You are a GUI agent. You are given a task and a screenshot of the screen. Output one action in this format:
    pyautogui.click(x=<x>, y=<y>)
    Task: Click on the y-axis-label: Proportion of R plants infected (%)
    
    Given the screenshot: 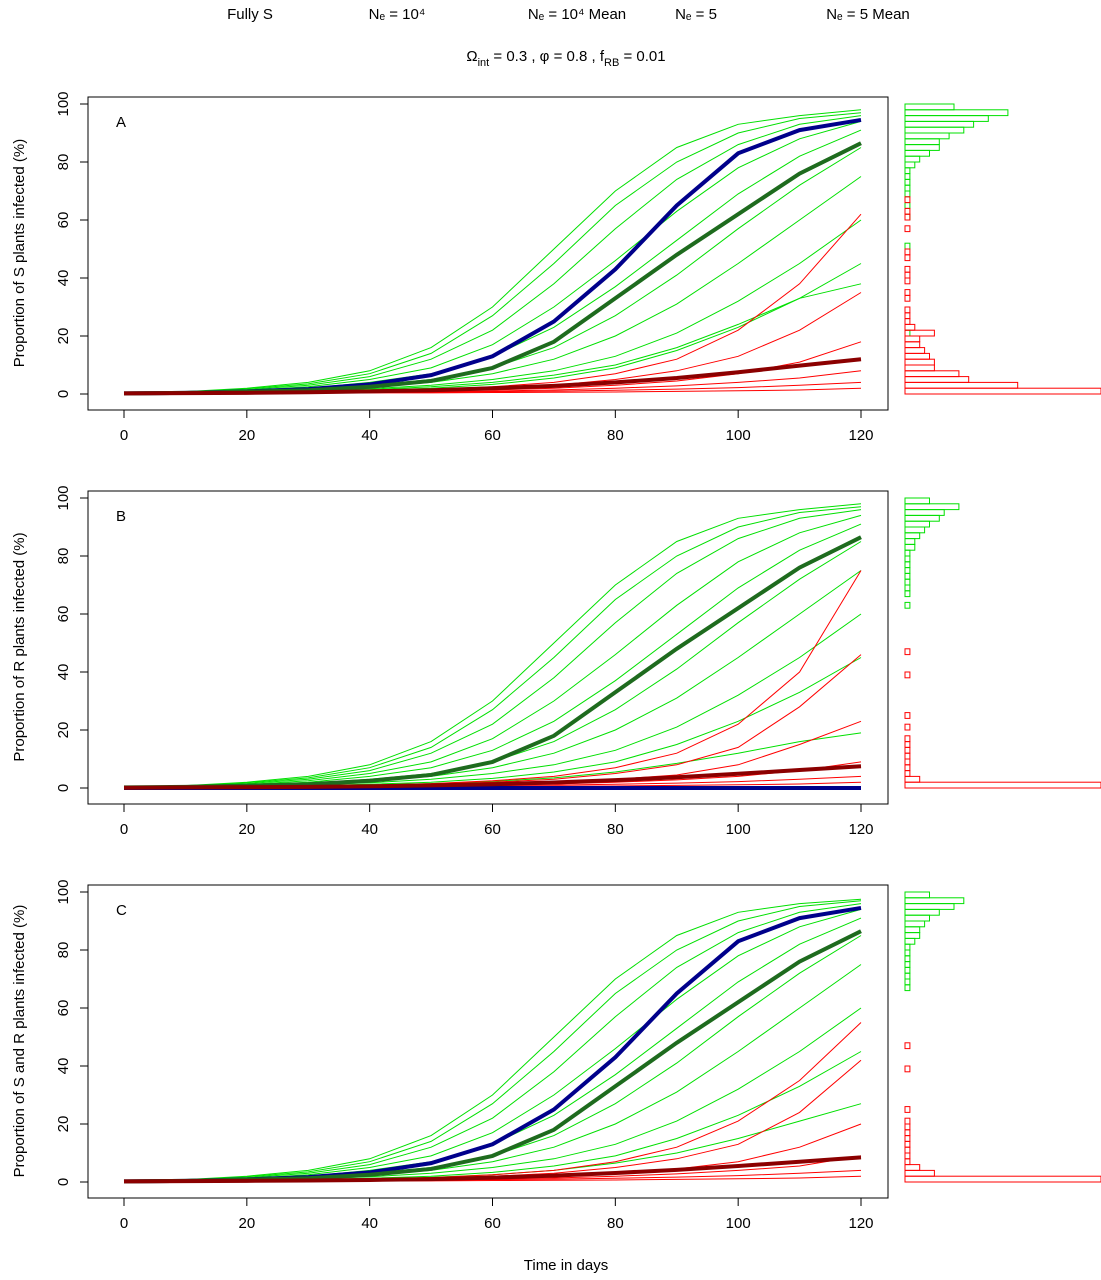 What is the action you would take?
    pyautogui.click(x=19, y=646)
    